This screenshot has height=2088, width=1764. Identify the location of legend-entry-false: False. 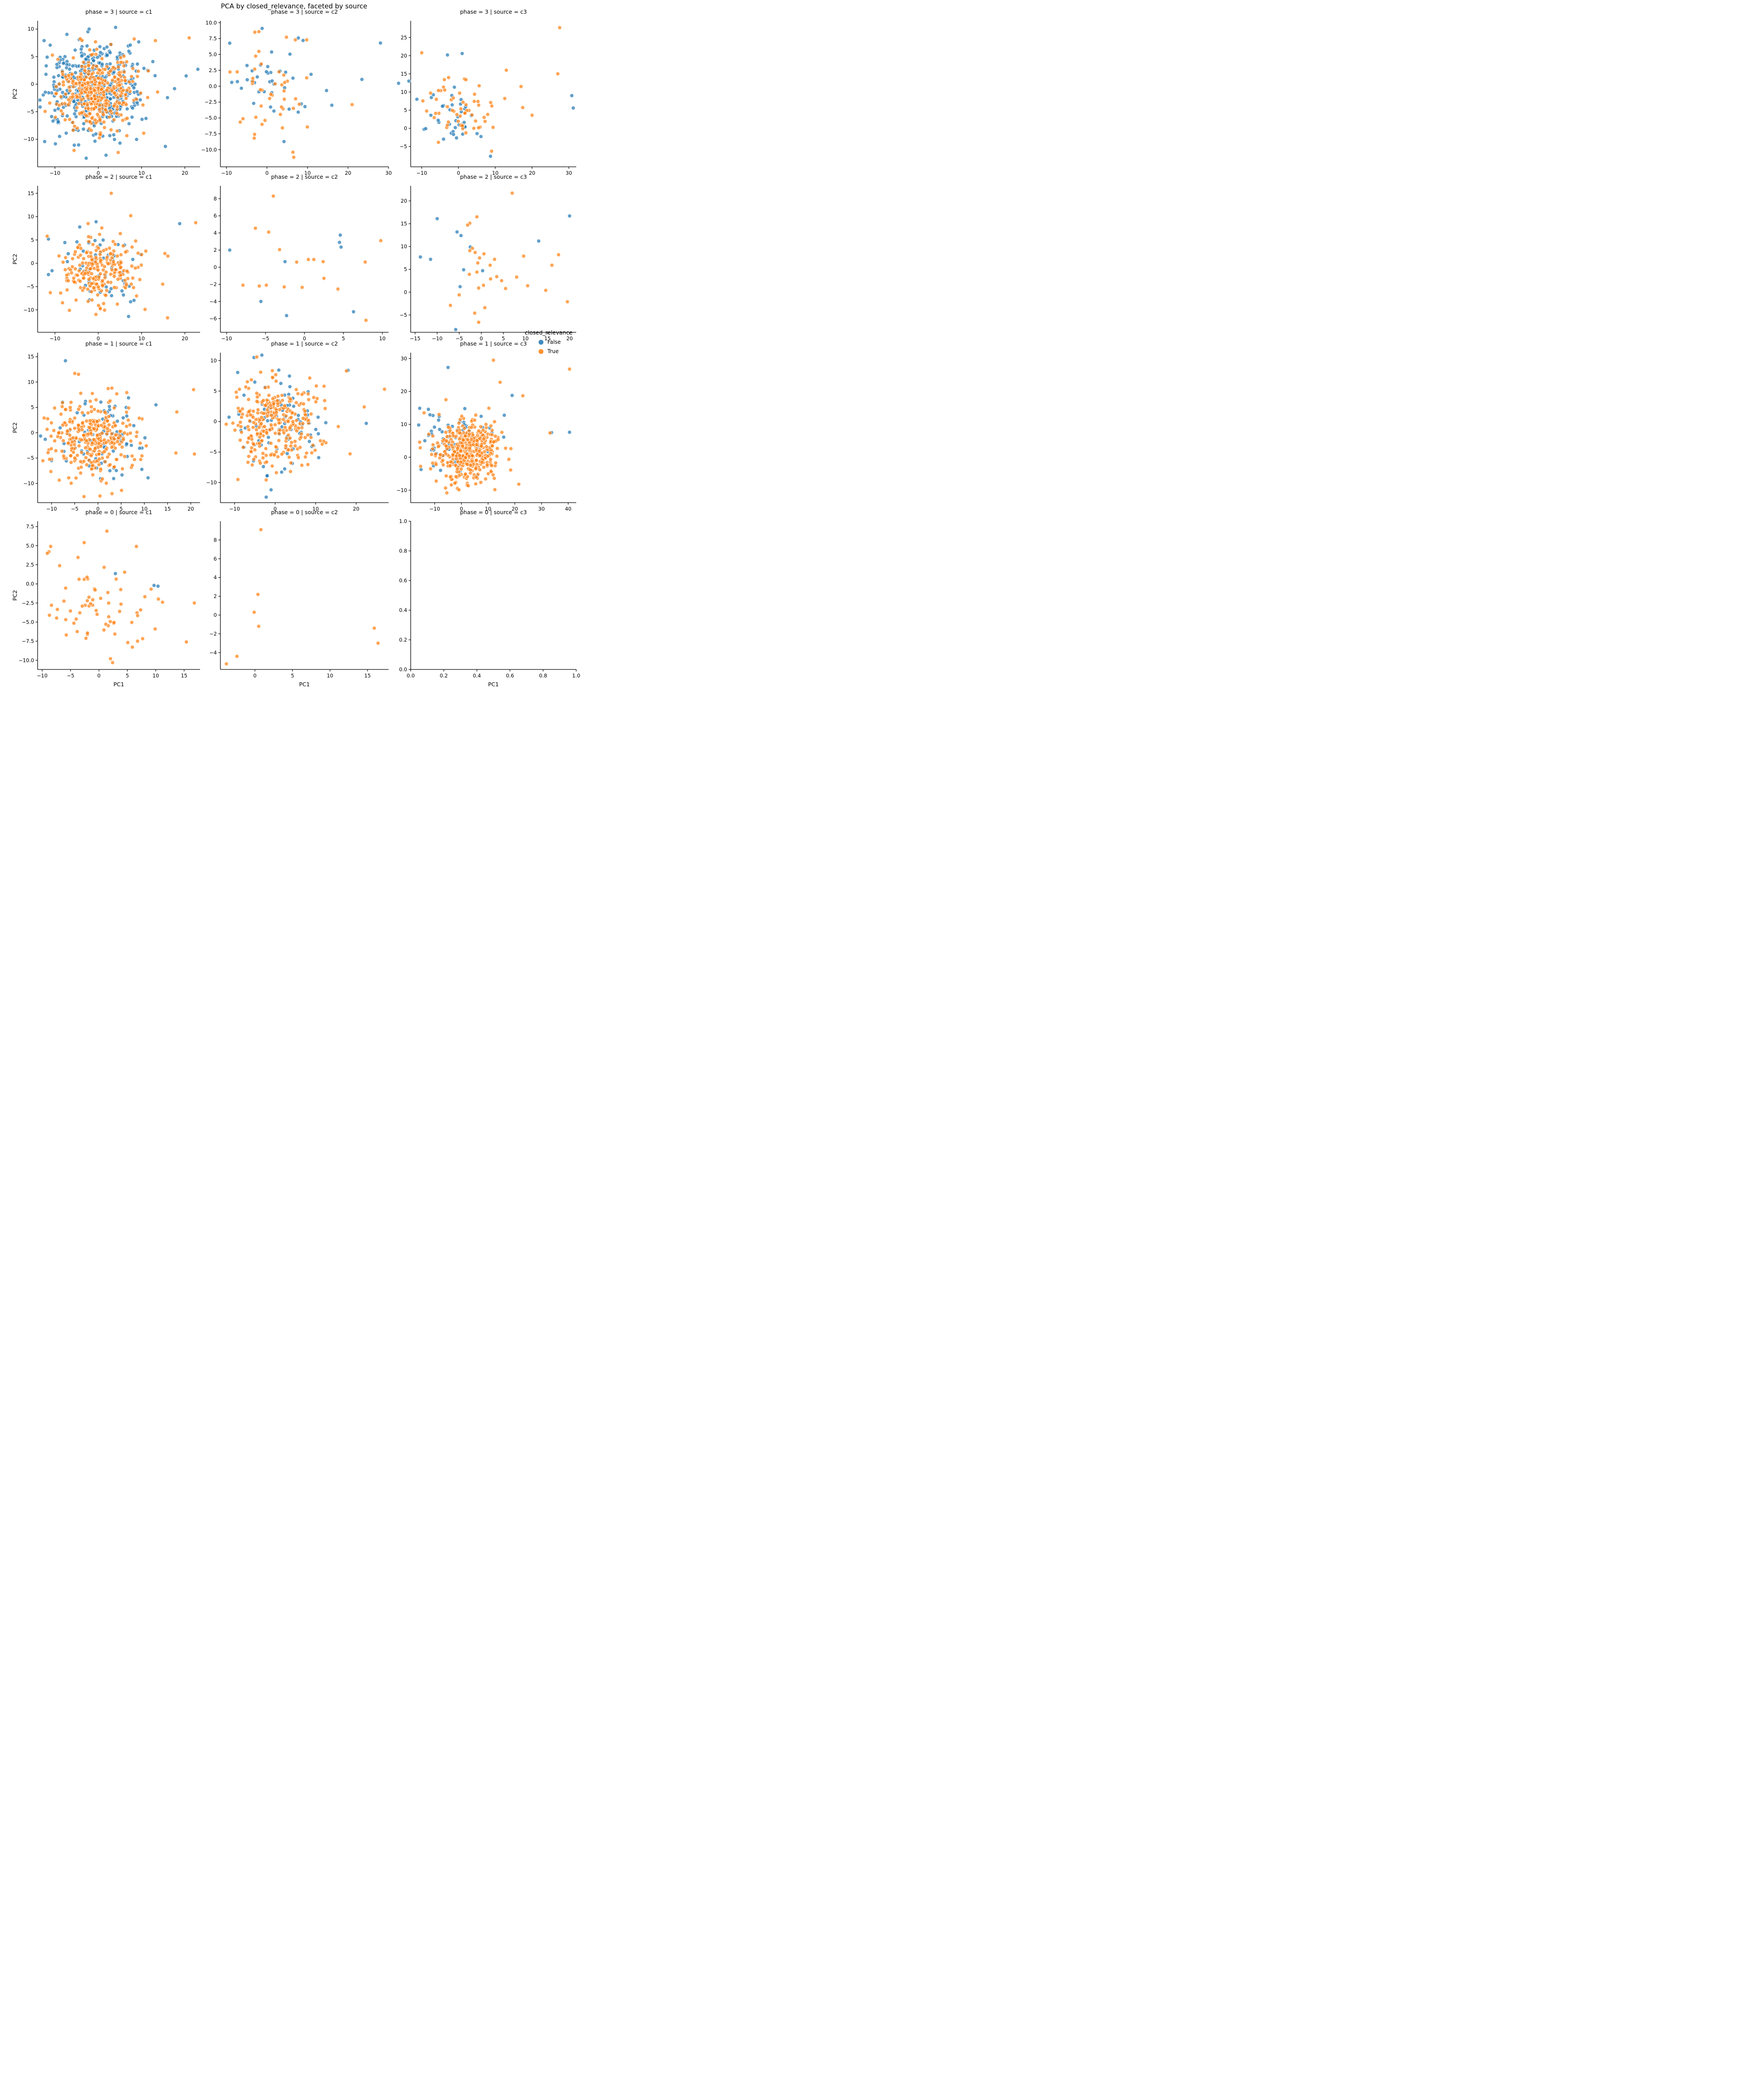
(564, 342).